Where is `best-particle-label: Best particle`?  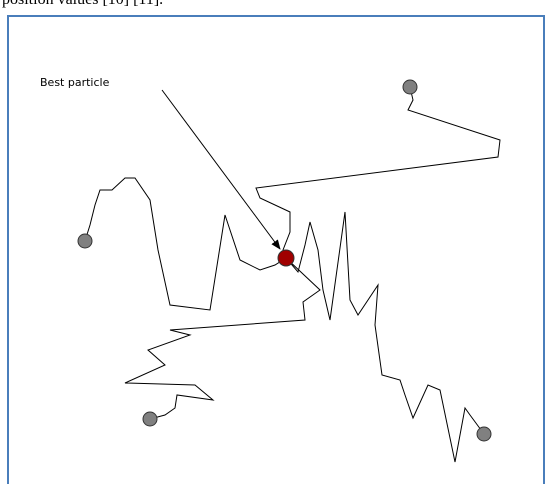
best-particle-label: Best particle is located at coordinates (75, 82).